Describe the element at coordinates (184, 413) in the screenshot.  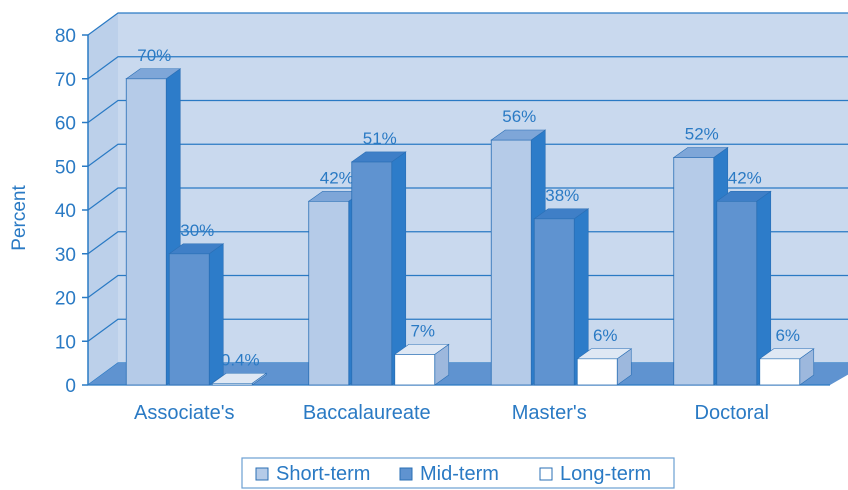
I see `x-tick-label: Associate's` at that location.